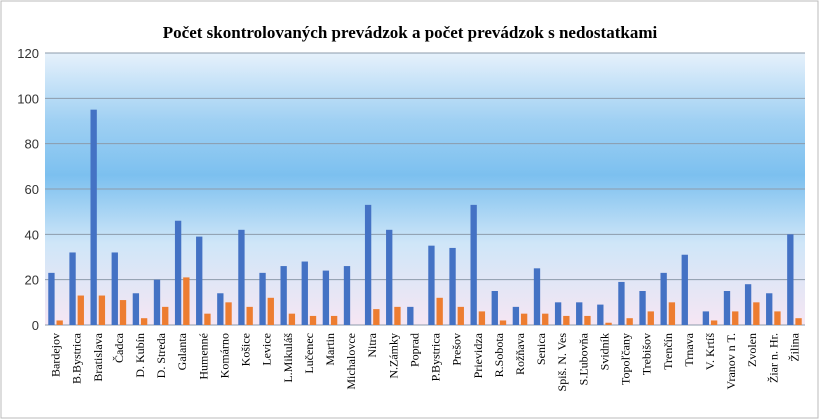 The image size is (820, 420). I want to click on x-tick-label: Trenčín, so click(668, 351).